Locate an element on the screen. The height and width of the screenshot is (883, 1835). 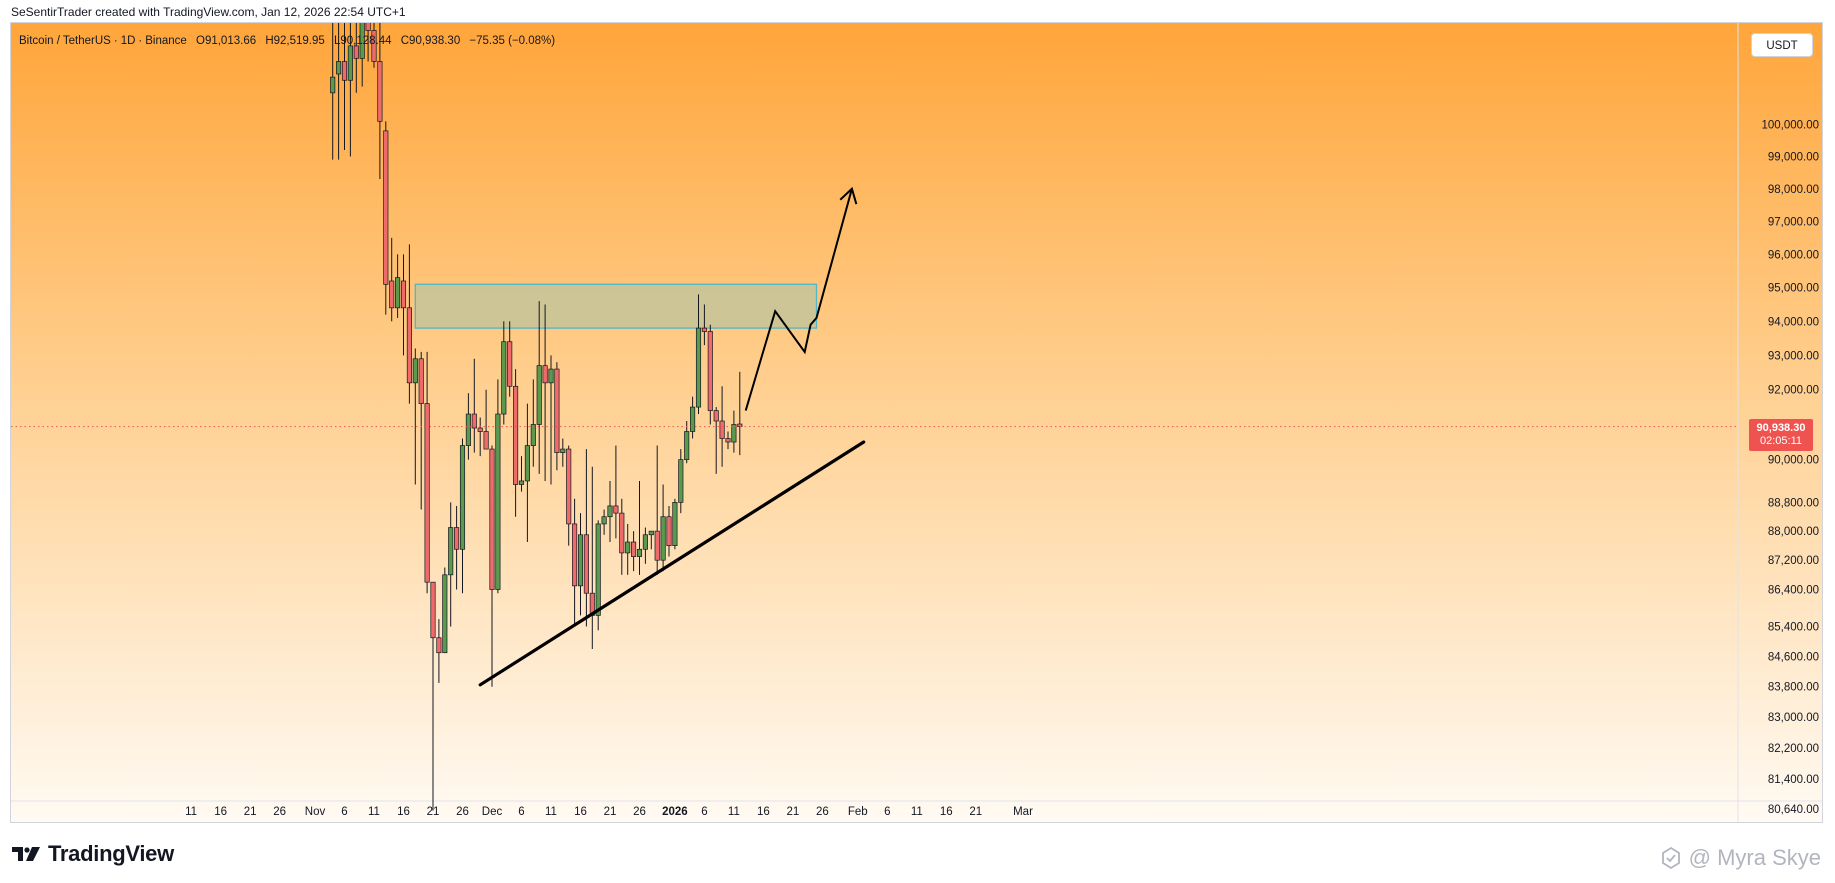
currency-selector: USDT is located at coordinates (1782, 45).